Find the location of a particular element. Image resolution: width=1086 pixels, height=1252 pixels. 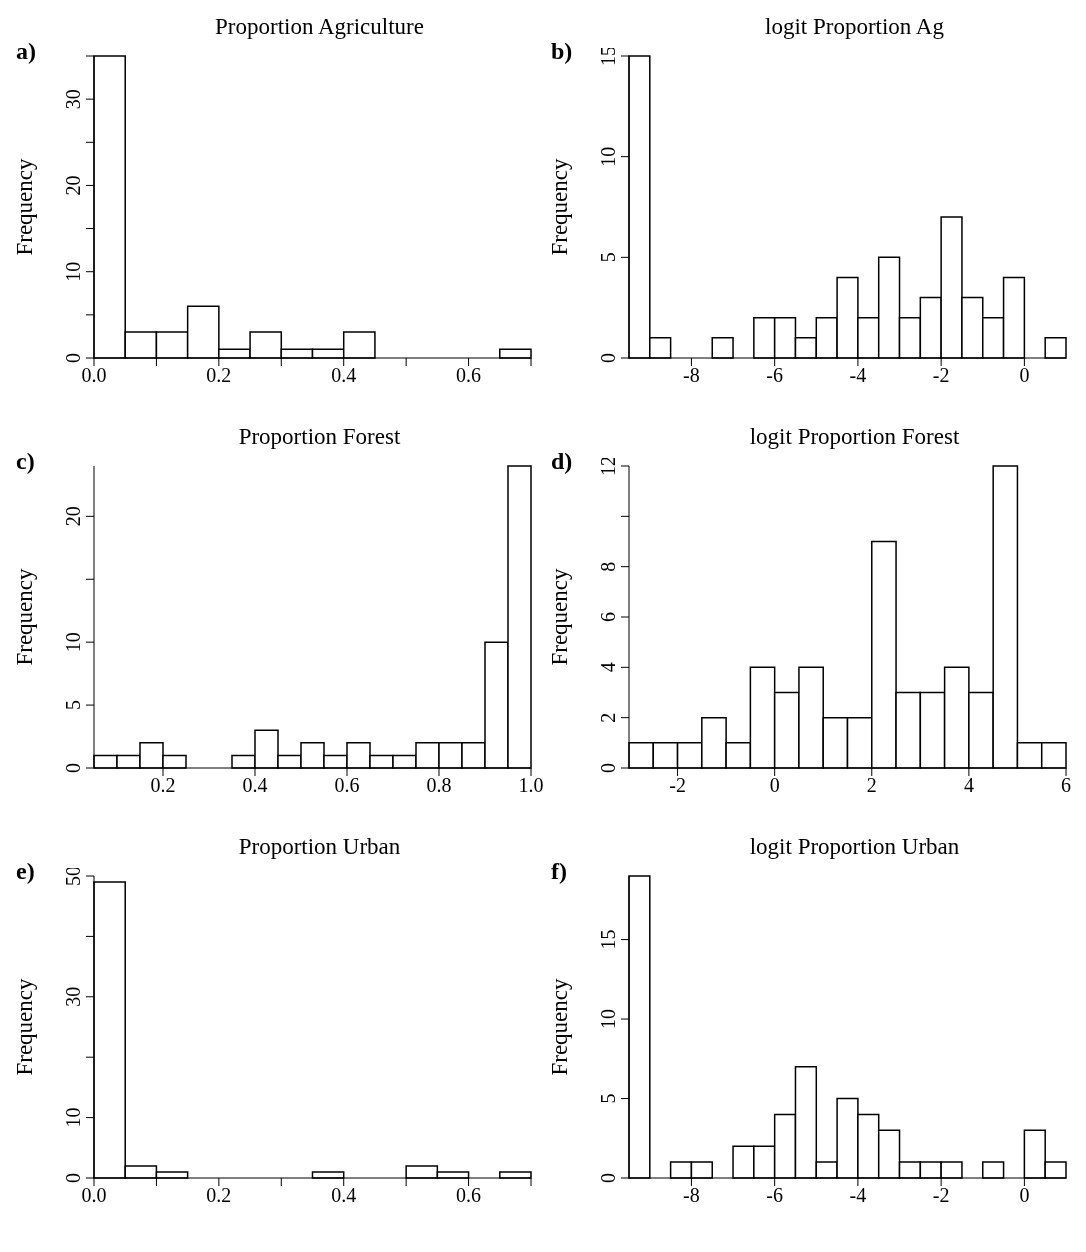

text: e) is located at coordinates (25, 871).